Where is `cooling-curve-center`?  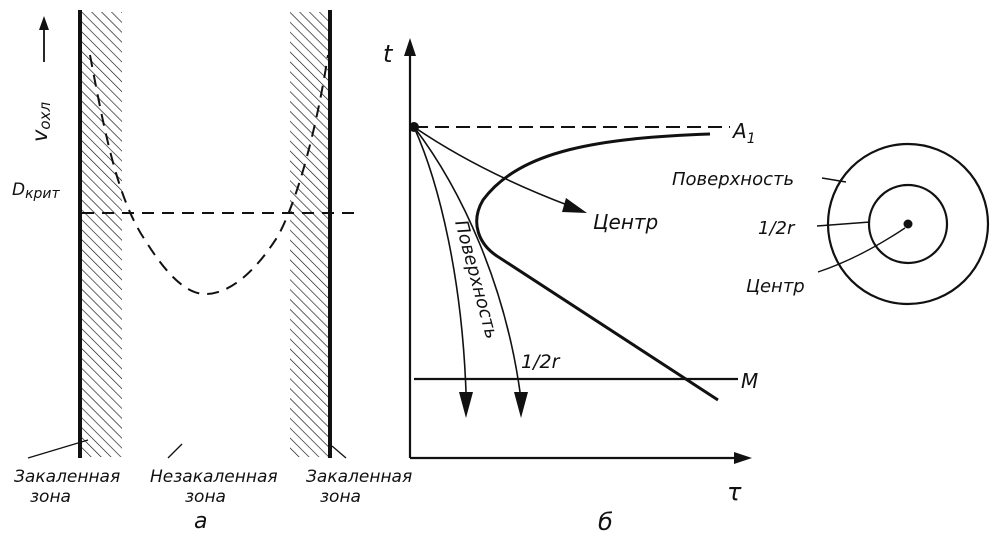 cooling-curve-center is located at coordinates (492, 166).